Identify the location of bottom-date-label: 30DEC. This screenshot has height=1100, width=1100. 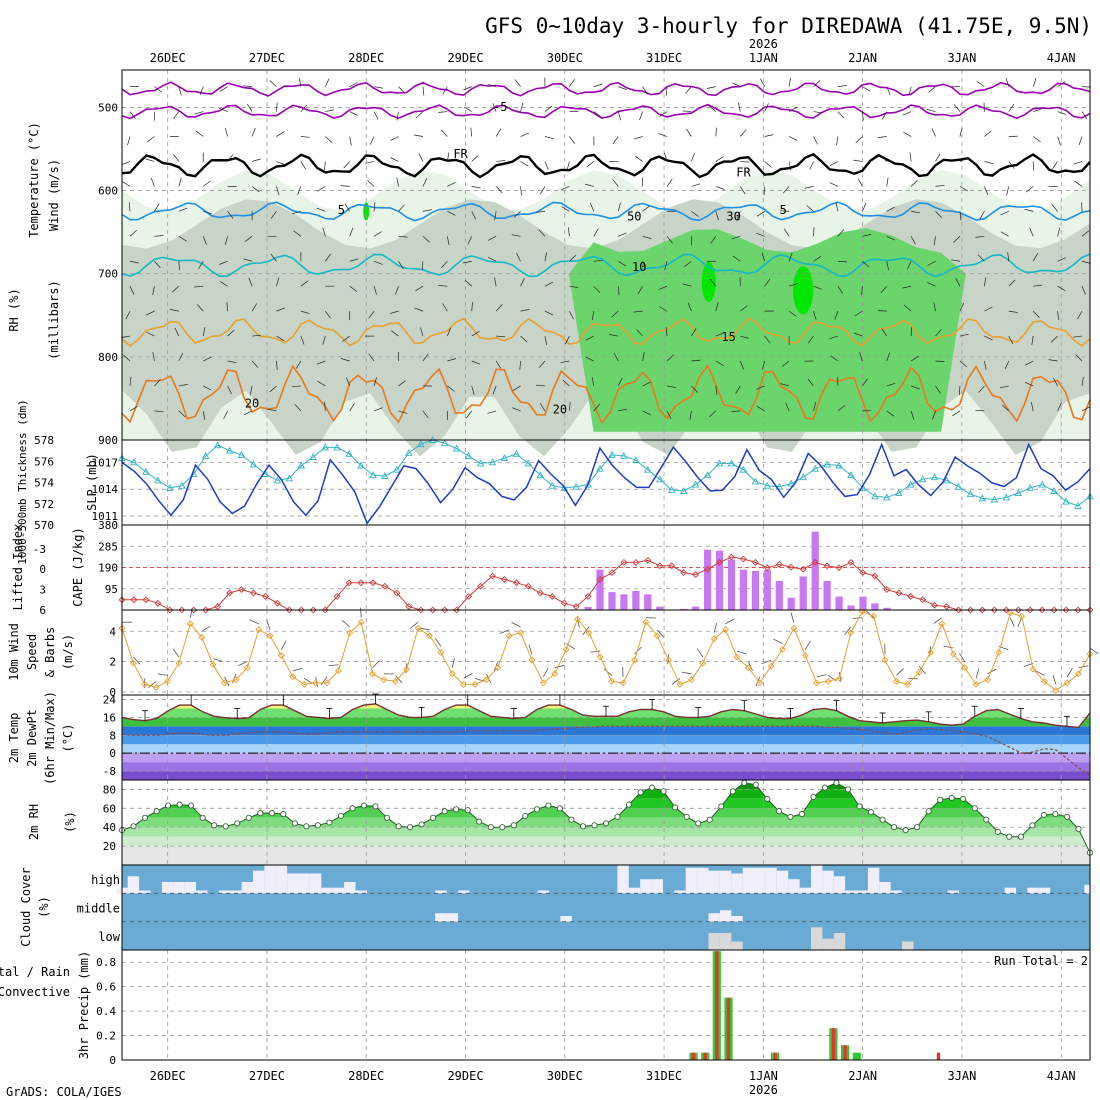
(565, 1076).